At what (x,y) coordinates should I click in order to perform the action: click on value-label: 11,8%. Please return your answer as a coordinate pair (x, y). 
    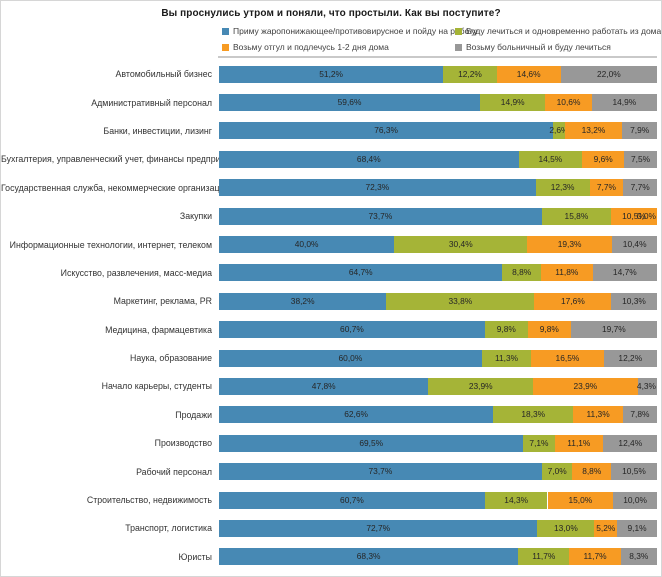
    Looking at the image, I should click on (567, 272).